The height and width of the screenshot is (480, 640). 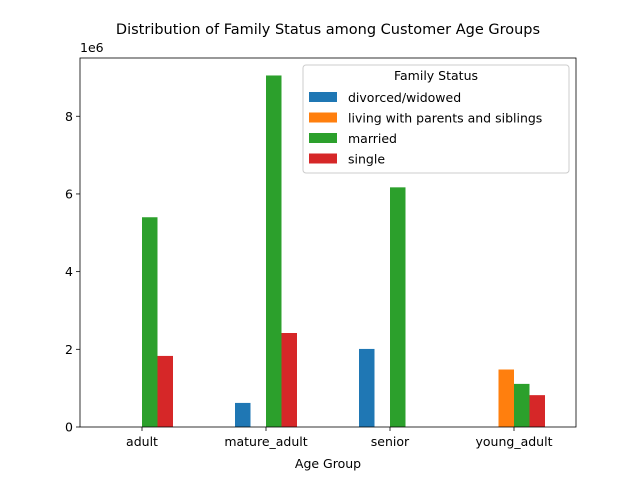 I want to click on legend-box, so click(x=436, y=119).